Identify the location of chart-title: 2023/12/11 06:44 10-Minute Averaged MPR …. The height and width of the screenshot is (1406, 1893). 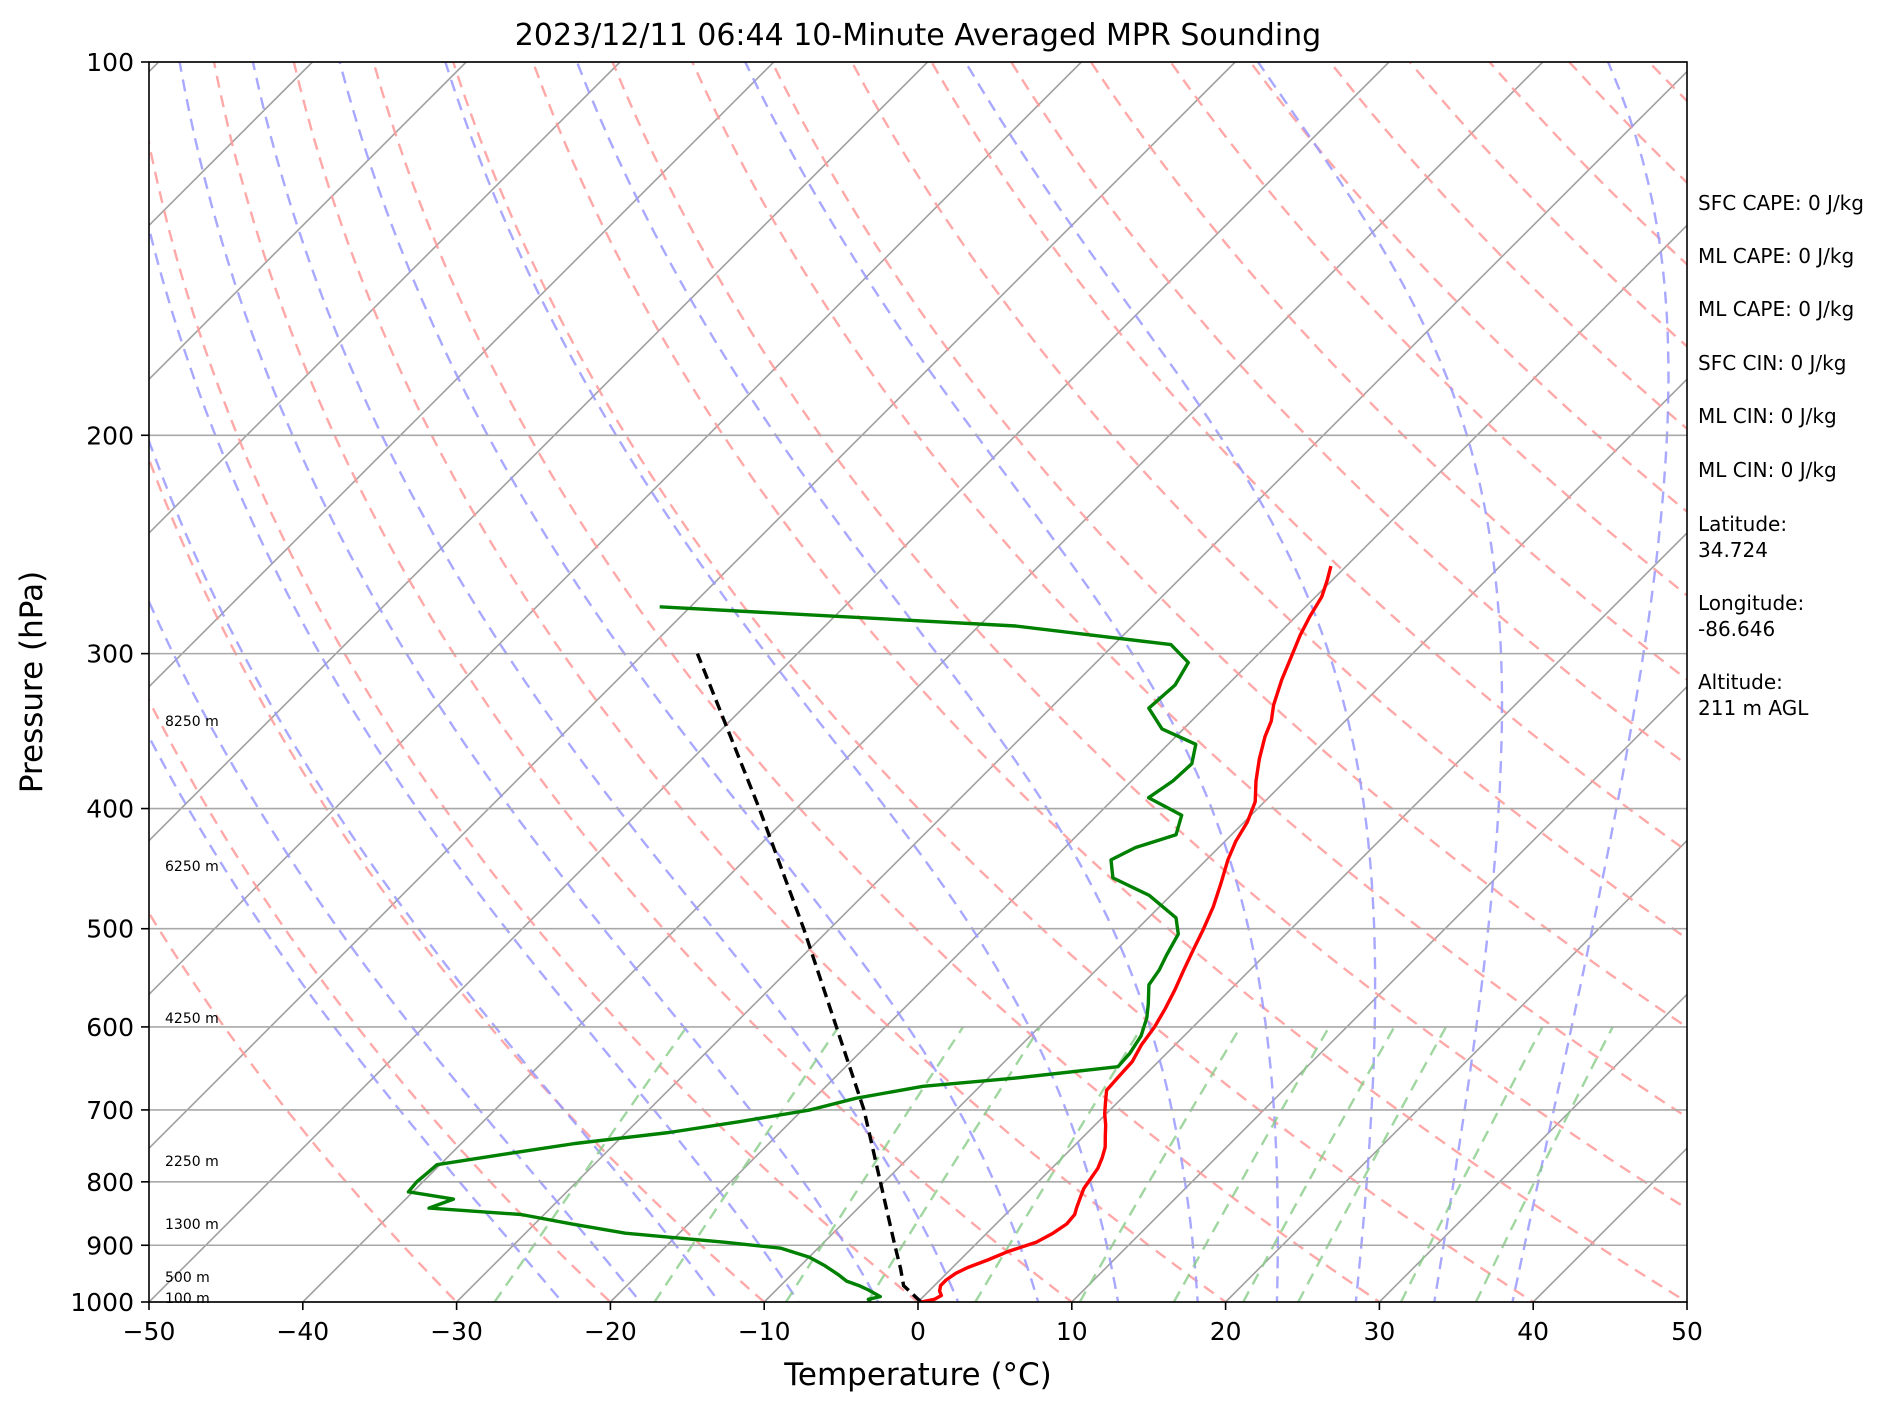
(918, 35).